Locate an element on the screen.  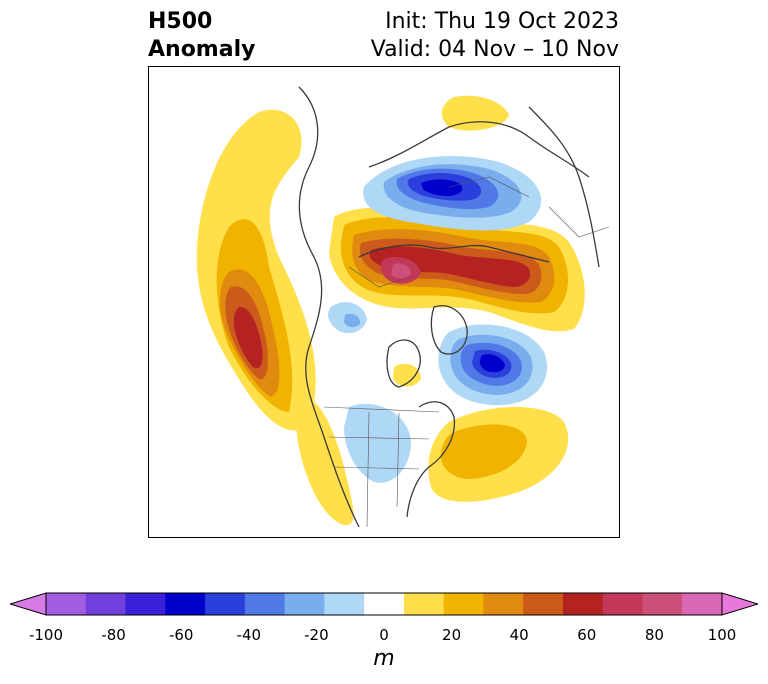
ridge-atlantic is located at coordinates (498, 454).